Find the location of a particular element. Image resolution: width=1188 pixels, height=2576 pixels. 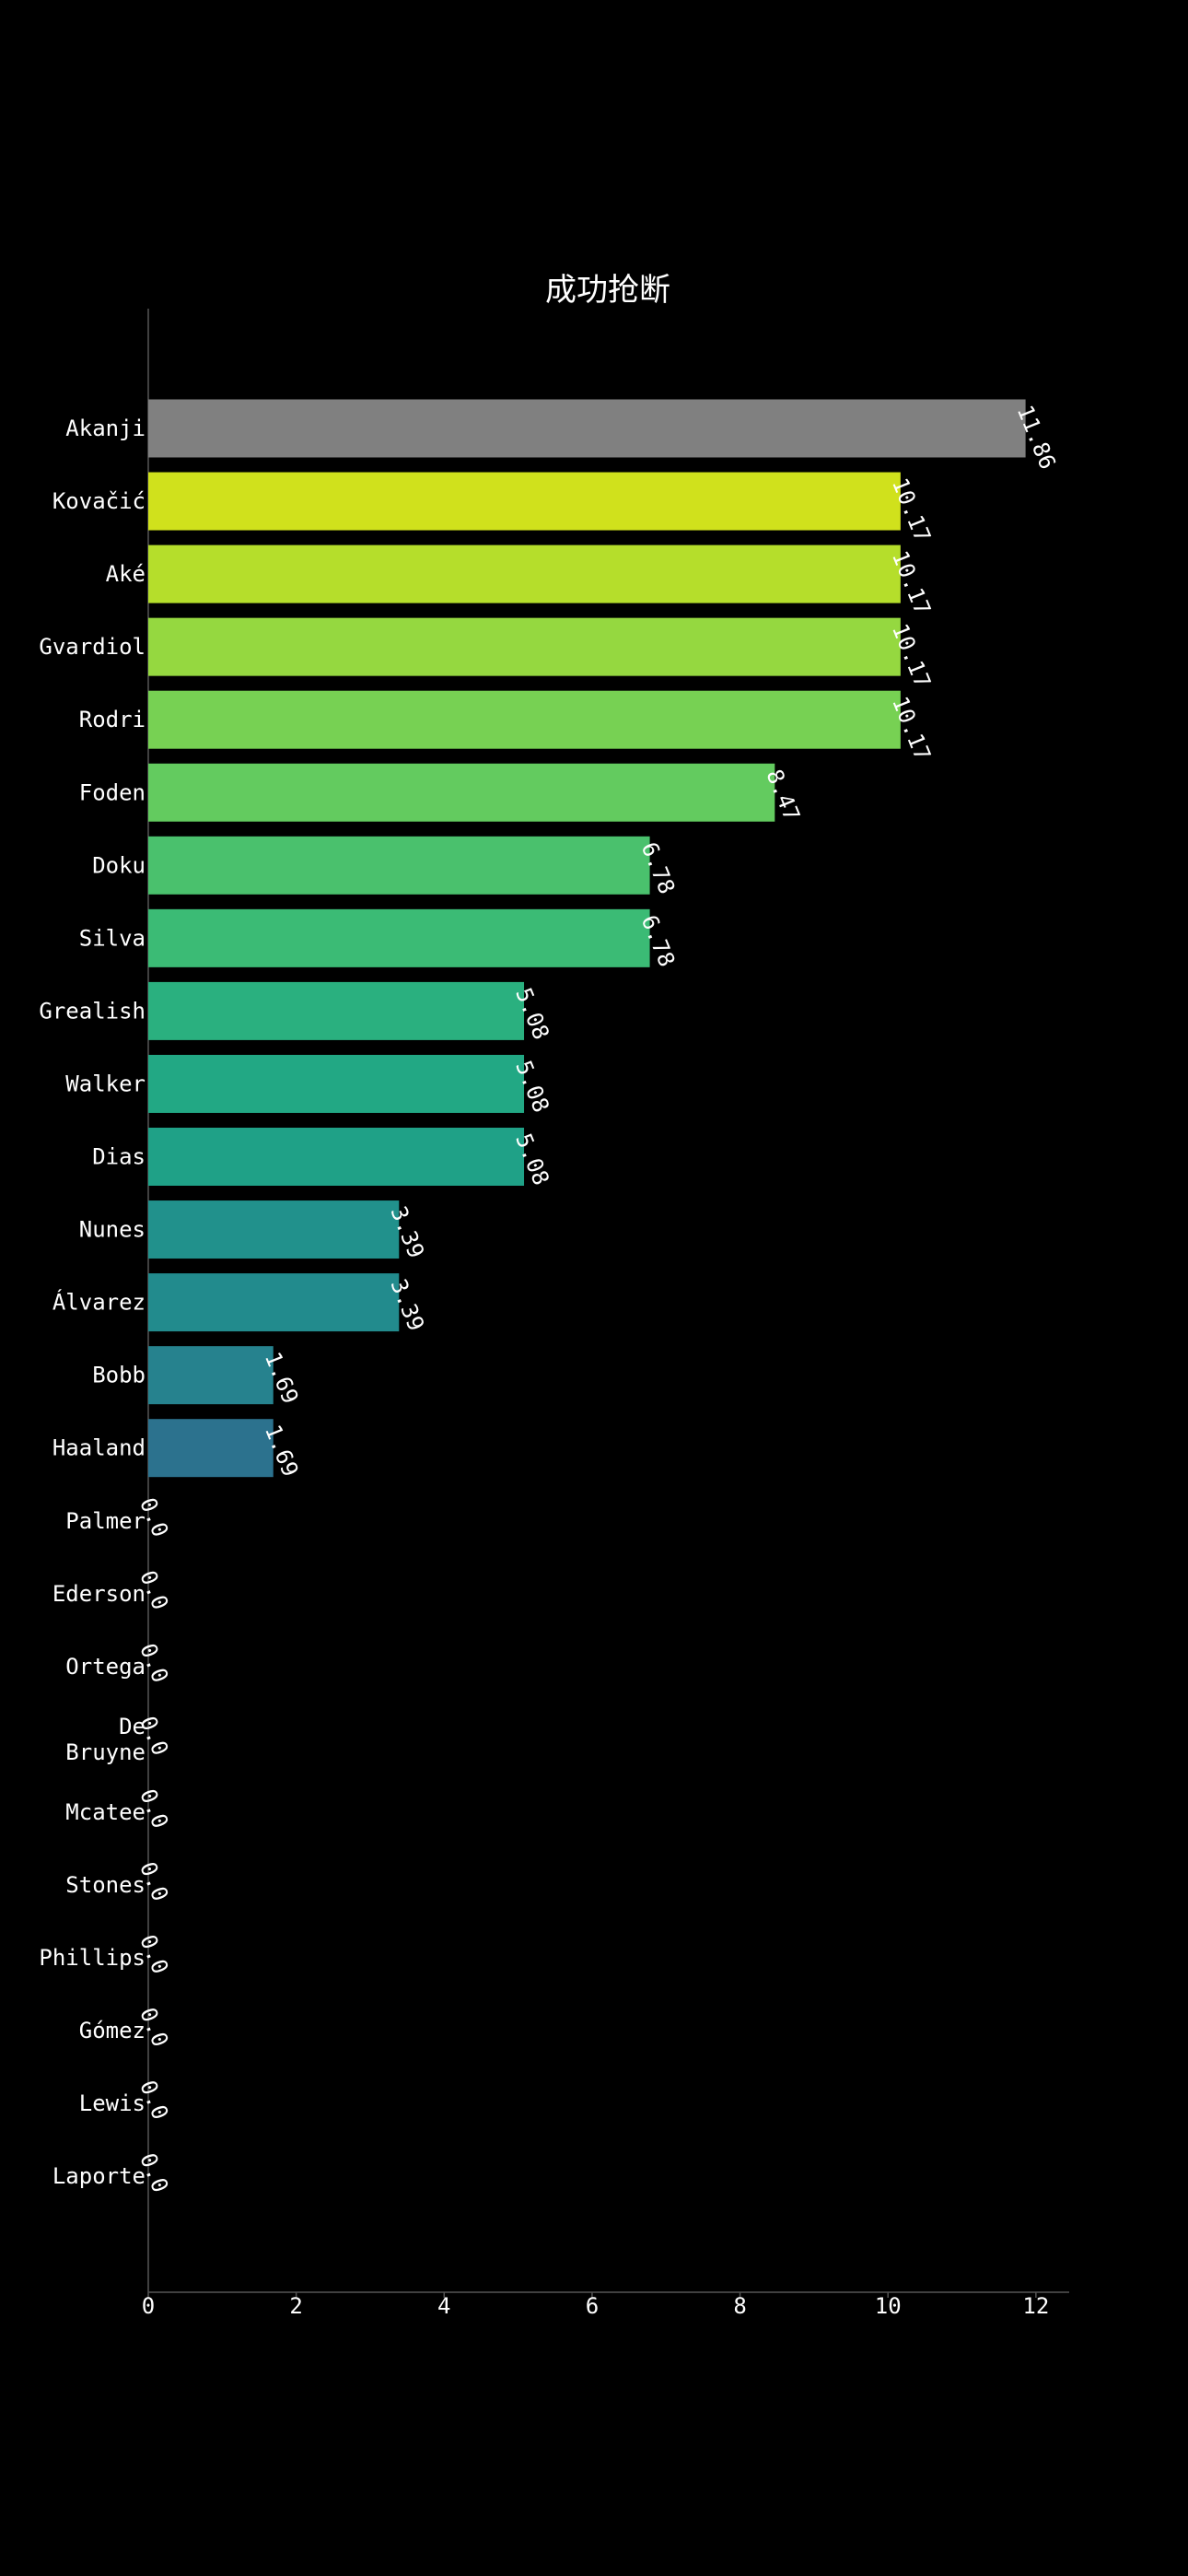

x-tick-label: 2 is located at coordinates (295, 2306).